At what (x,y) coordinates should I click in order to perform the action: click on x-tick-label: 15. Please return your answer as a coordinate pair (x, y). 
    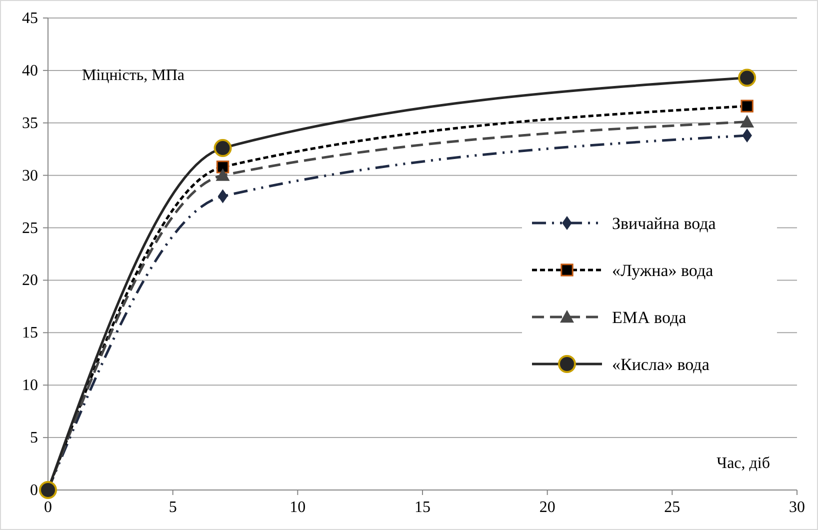
    Looking at the image, I should click on (422, 507).